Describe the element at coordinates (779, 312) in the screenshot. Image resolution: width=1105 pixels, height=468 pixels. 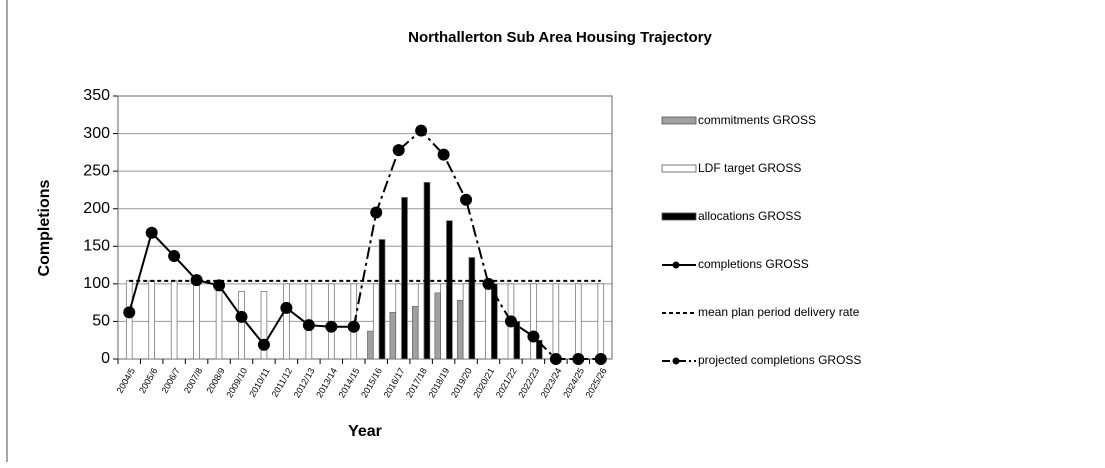
I see `legend-label: mean plan period delivery rate` at that location.